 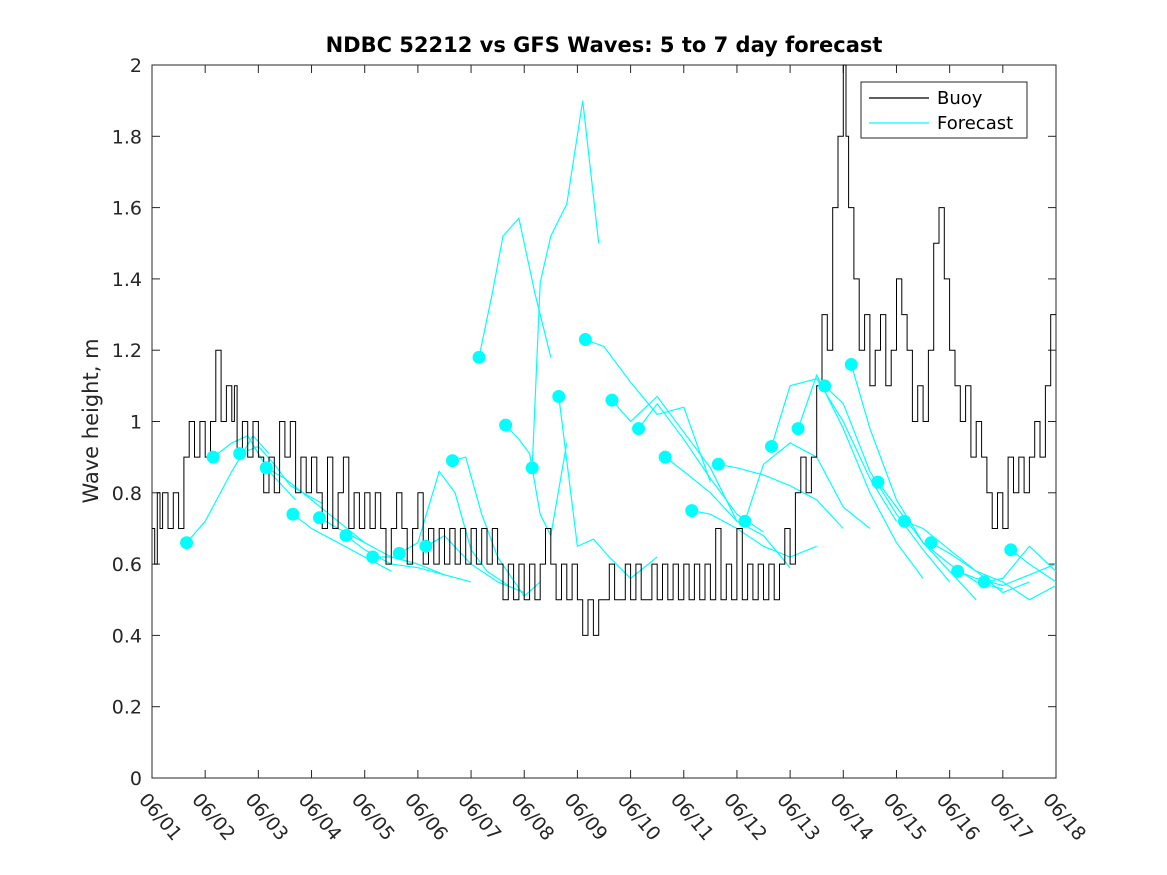 What do you see at coordinates (798, 817) in the screenshot?
I see `x-tick-label: 06/13` at bounding box center [798, 817].